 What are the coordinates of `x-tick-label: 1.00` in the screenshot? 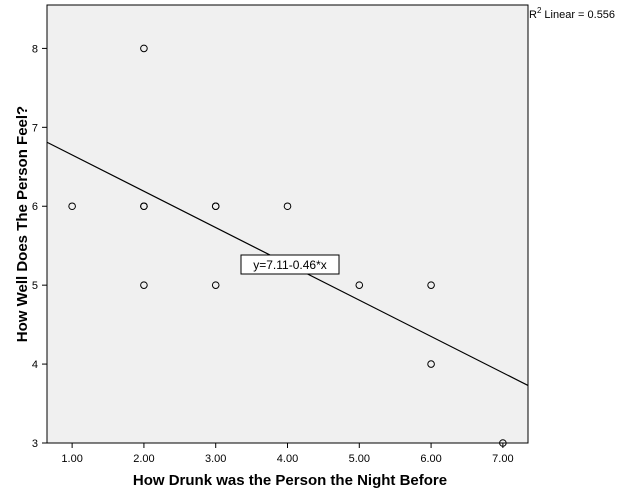 It's located at (71, 459).